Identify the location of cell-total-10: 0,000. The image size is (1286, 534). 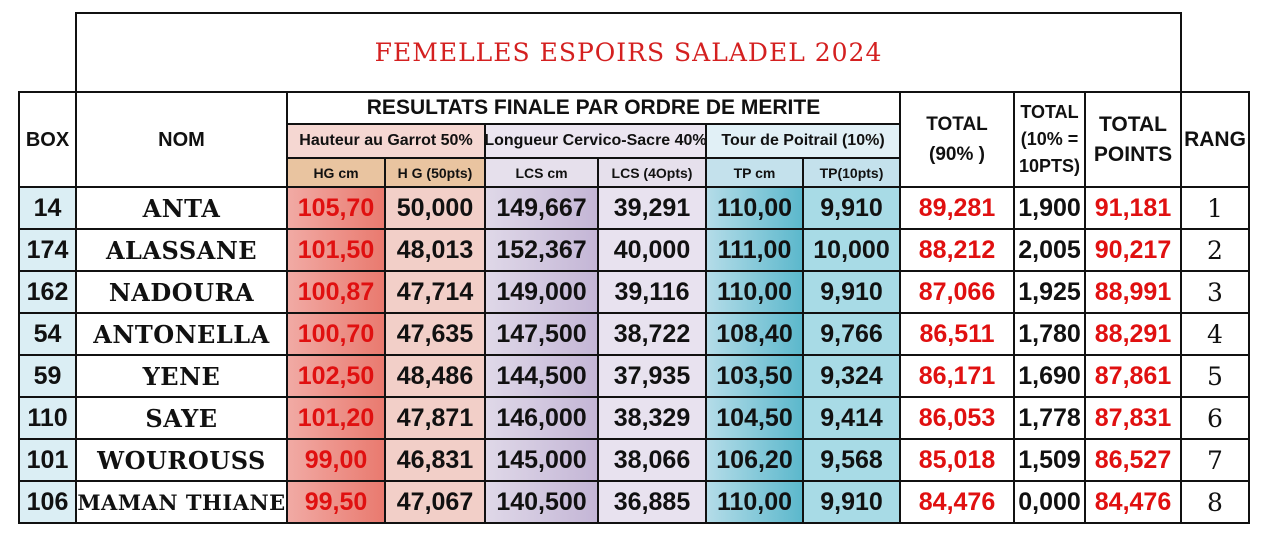
(1049, 502).